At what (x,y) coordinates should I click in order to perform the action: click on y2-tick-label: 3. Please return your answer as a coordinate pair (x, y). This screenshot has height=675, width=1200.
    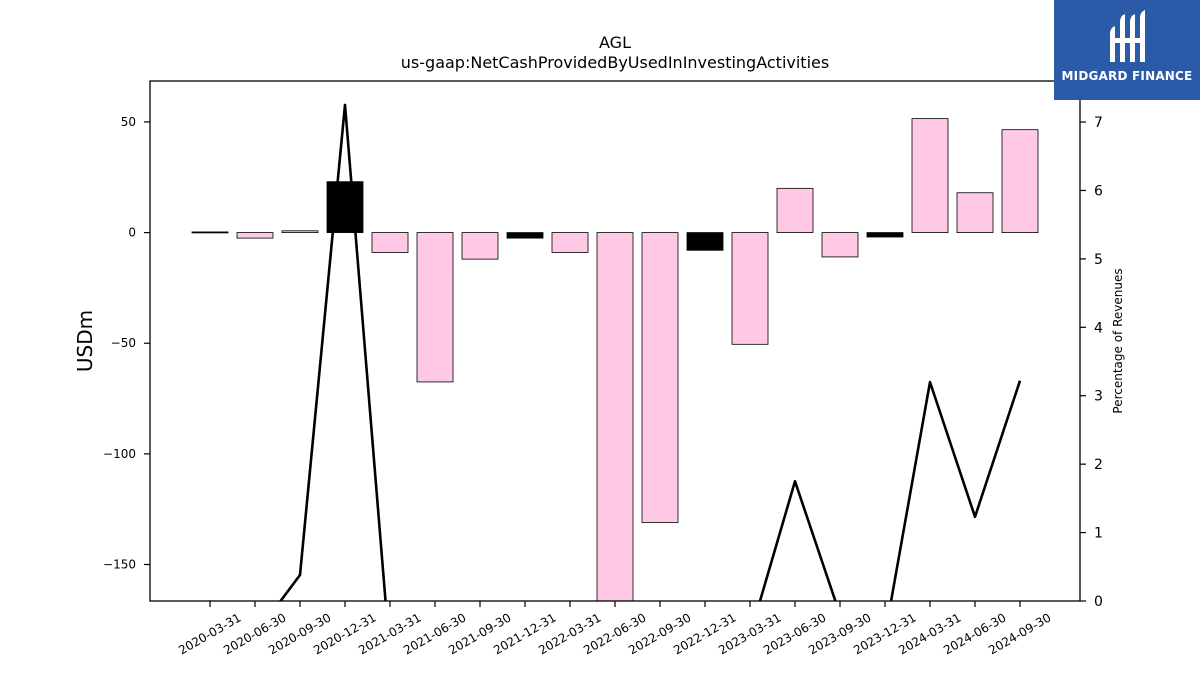
    Looking at the image, I should click on (1098, 397).